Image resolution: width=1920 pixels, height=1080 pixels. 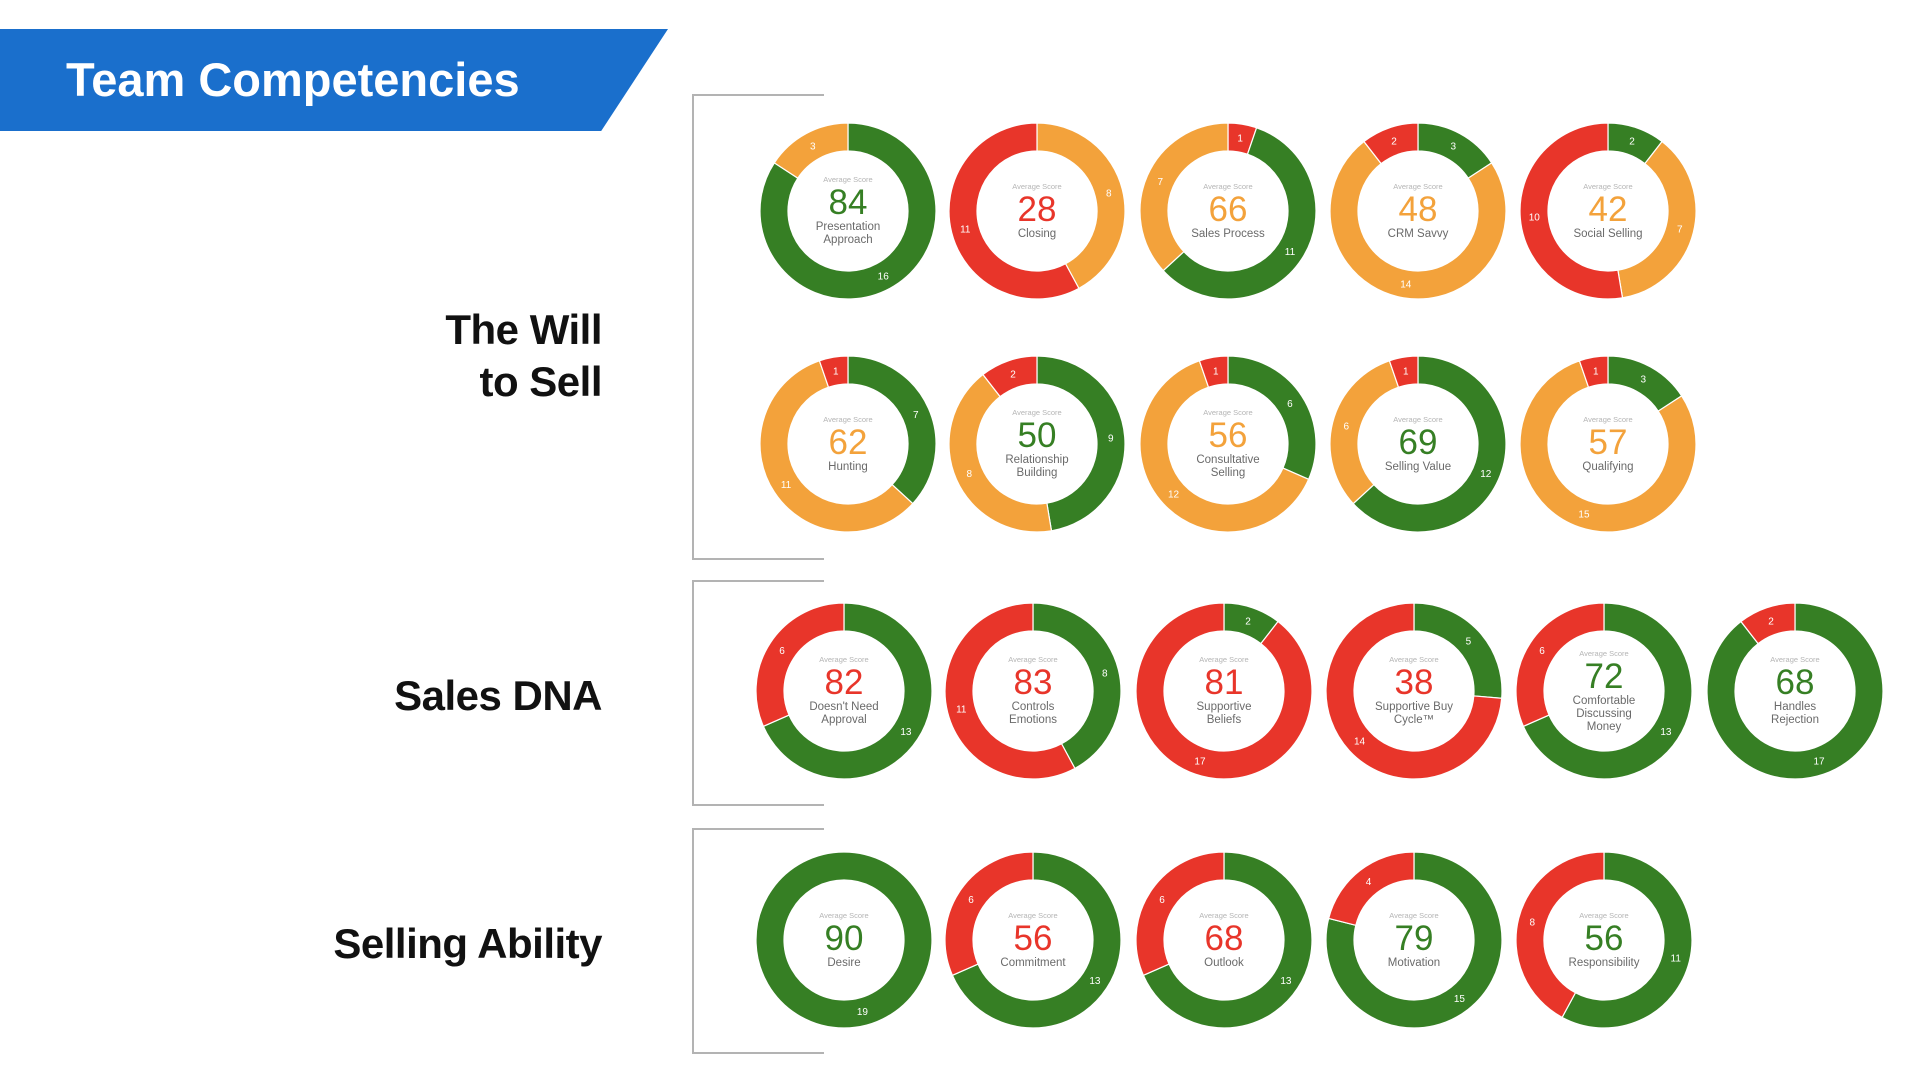 I want to click on segment-count-label: 8, so click(x=969, y=474).